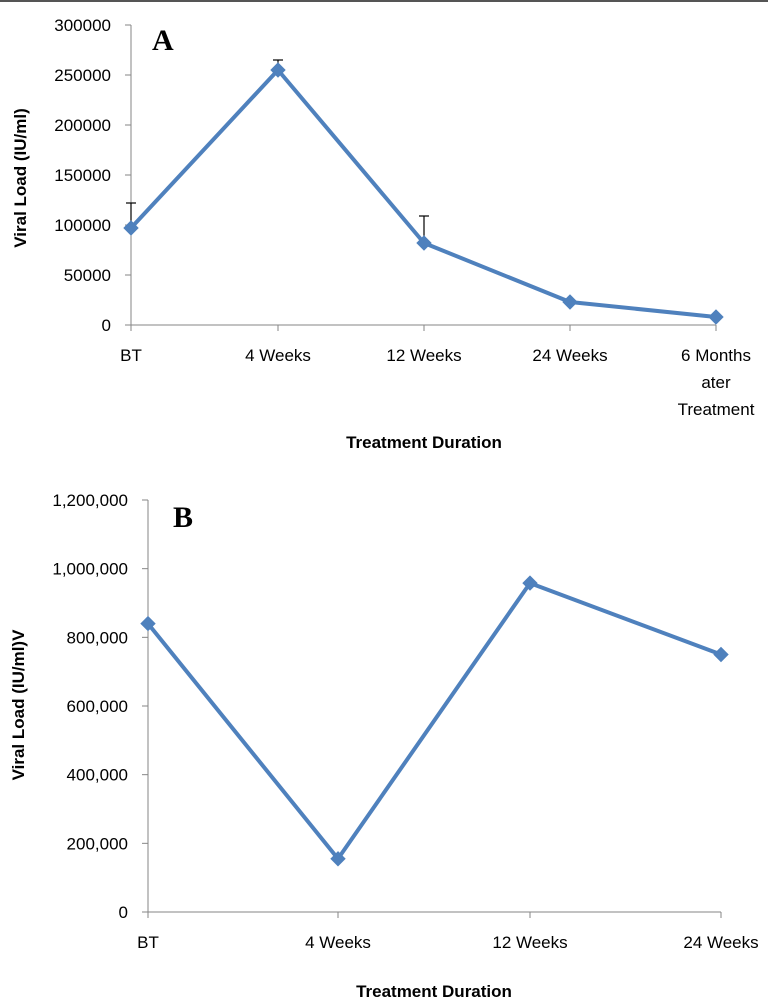 The height and width of the screenshot is (998, 768). I want to click on y-tick-label: 200,000, so click(97, 843).